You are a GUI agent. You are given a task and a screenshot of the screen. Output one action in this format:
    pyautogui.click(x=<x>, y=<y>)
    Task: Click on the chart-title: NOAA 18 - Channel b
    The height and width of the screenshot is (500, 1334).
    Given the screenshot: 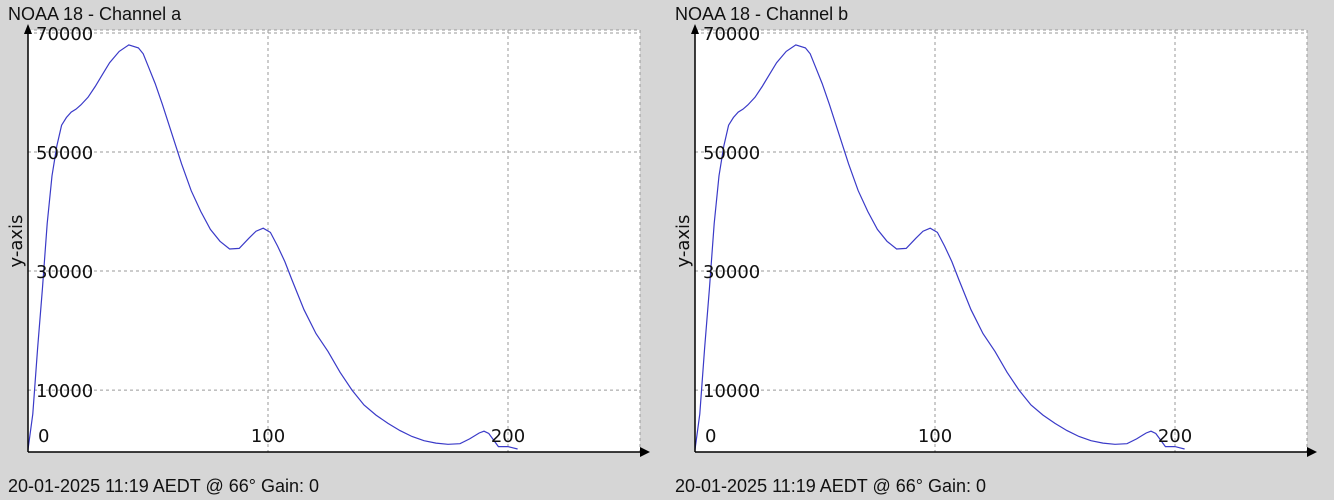 What is the action you would take?
    pyautogui.click(x=762, y=14)
    